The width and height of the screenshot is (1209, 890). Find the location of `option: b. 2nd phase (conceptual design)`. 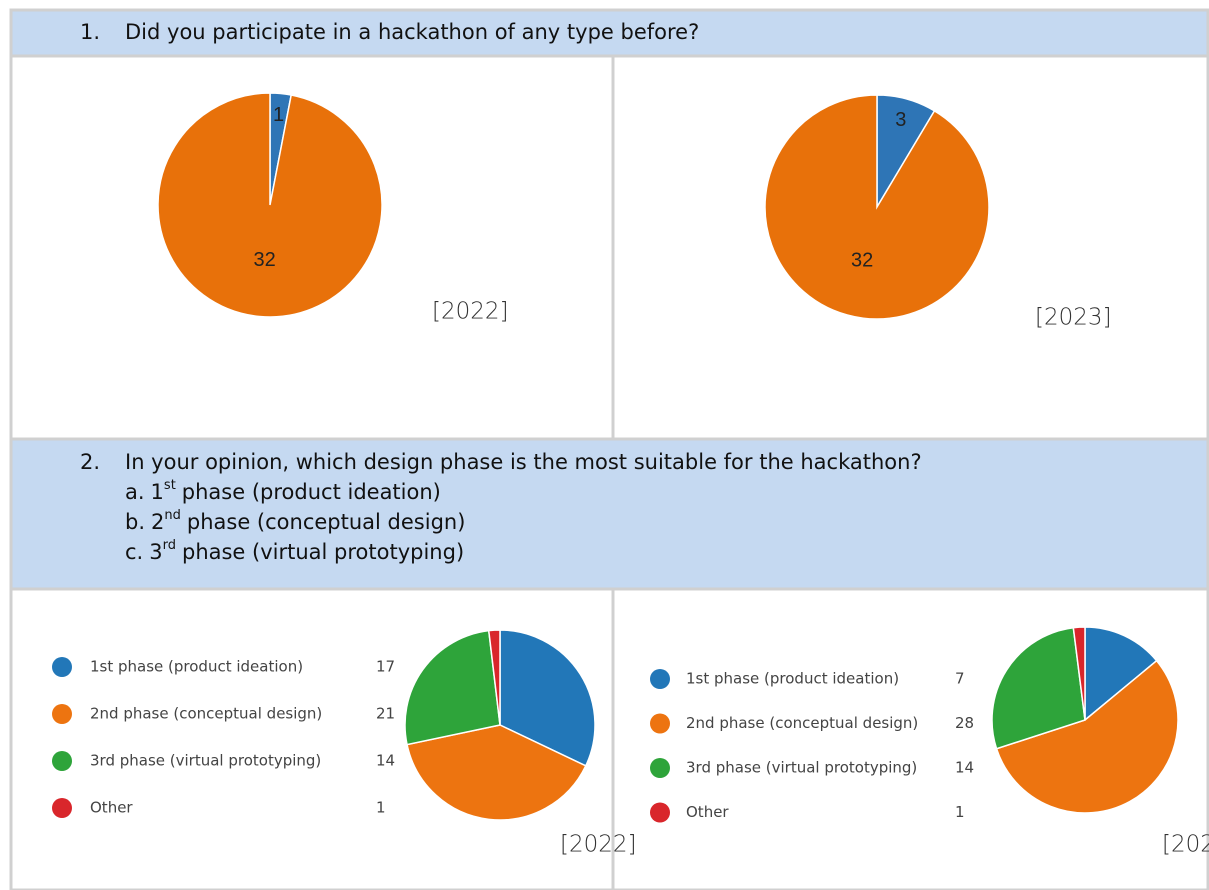

option: b. 2nd phase (conceptual design) is located at coordinates (295, 521).